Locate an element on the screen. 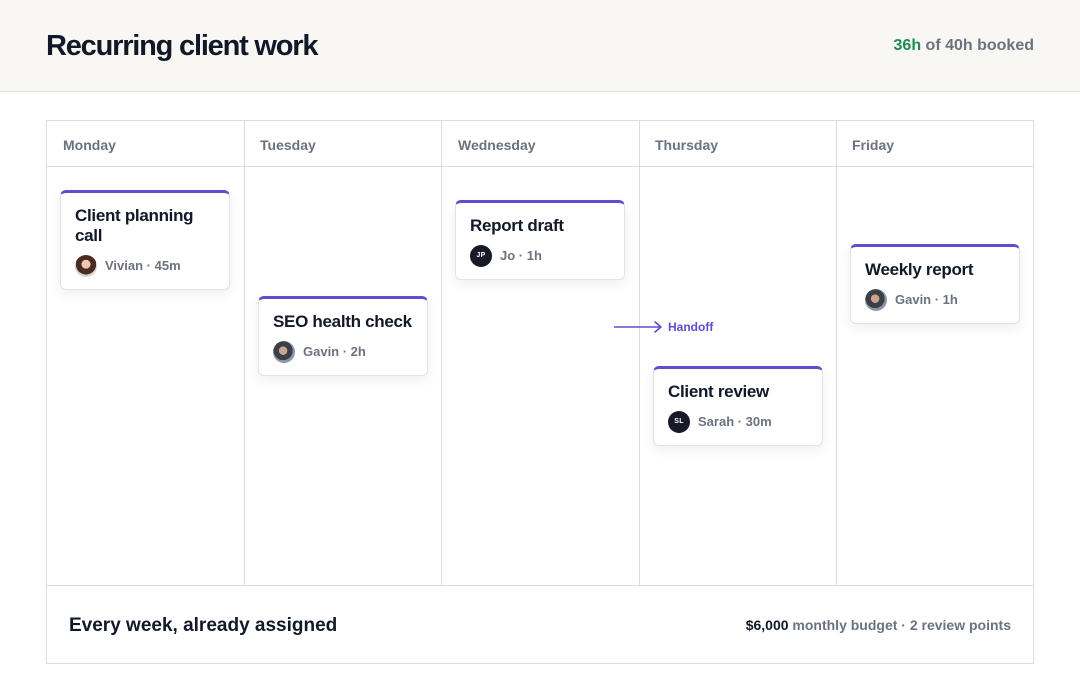  task-meta: Gavin · 2h is located at coordinates (343, 352).